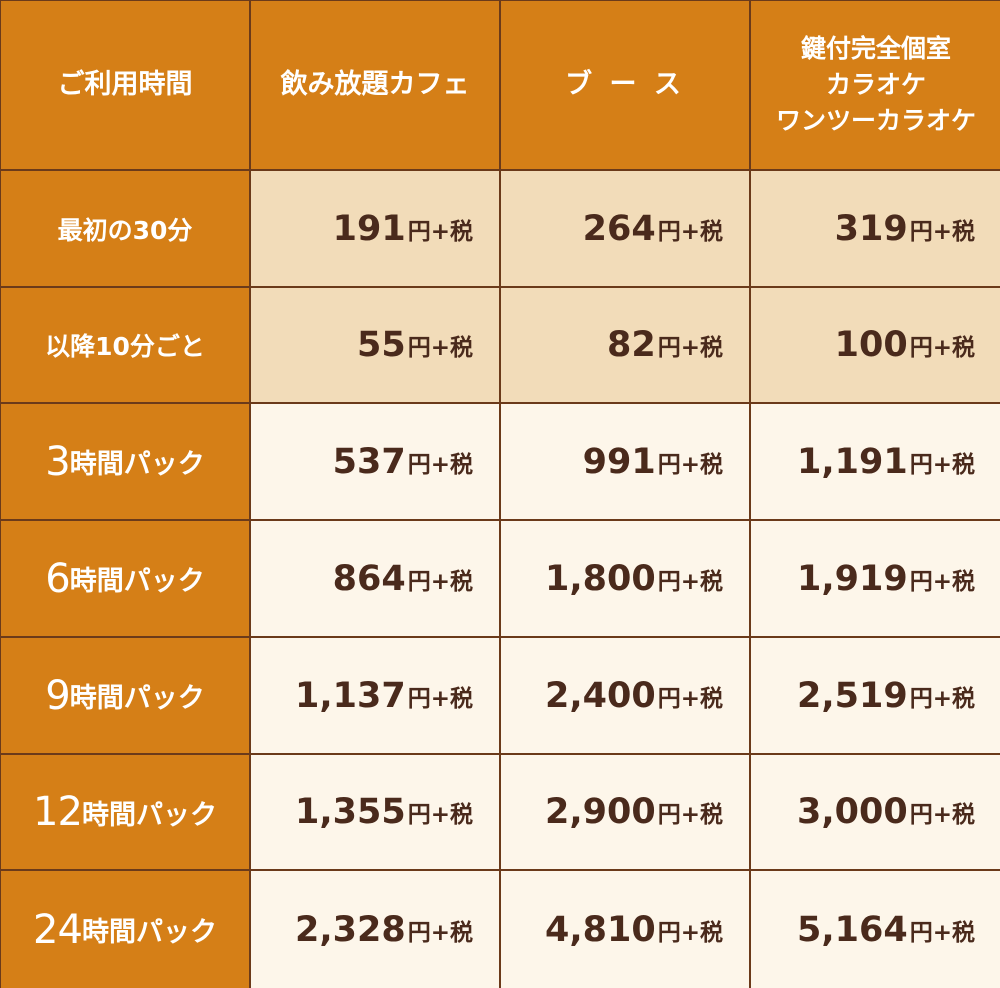  I want to click on header-usage-time: ご利用時間, so click(126, 86).